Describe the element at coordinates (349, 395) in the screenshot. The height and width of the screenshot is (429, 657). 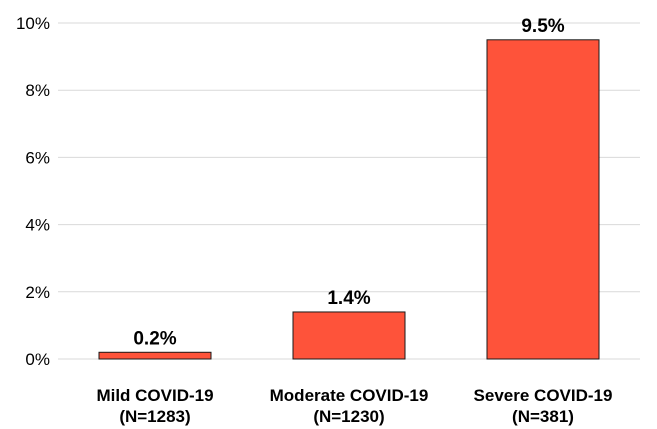
I see `category-label: Moderate COVID-19` at that location.